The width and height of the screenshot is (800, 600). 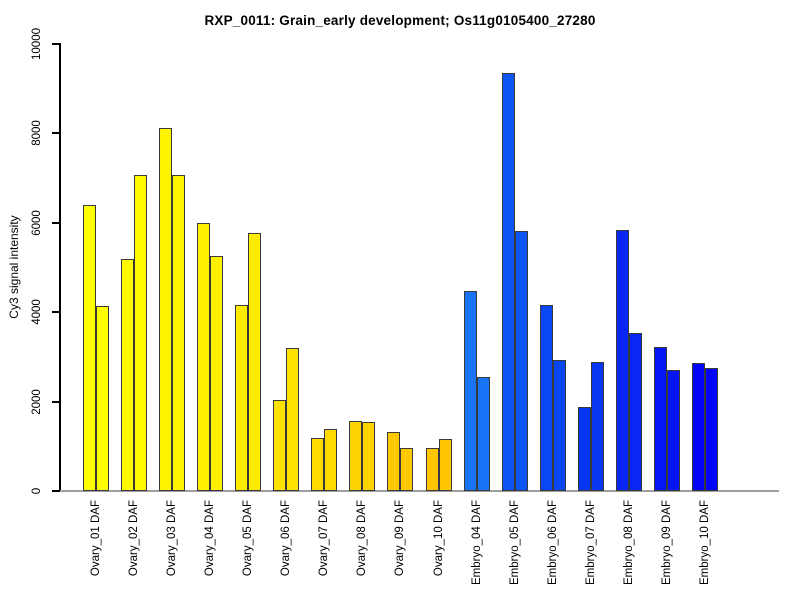 What do you see at coordinates (14, 267) in the screenshot?
I see `y-axis-label: Cy3 signal intensity` at bounding box center [14, 267].